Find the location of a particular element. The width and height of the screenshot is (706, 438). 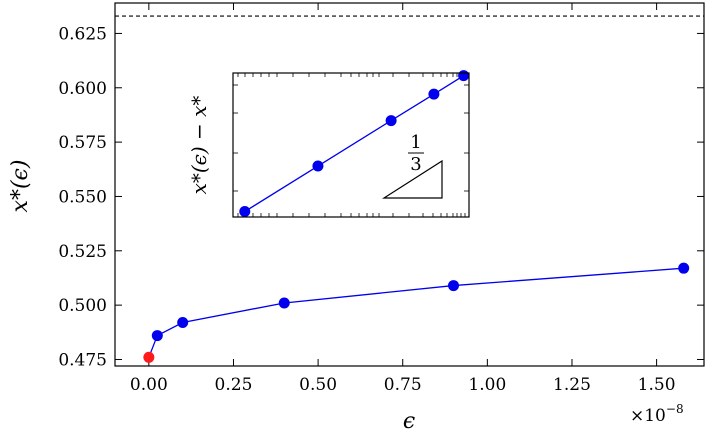

x-tick-label: 0.00 is located at coordinates (149, 385).